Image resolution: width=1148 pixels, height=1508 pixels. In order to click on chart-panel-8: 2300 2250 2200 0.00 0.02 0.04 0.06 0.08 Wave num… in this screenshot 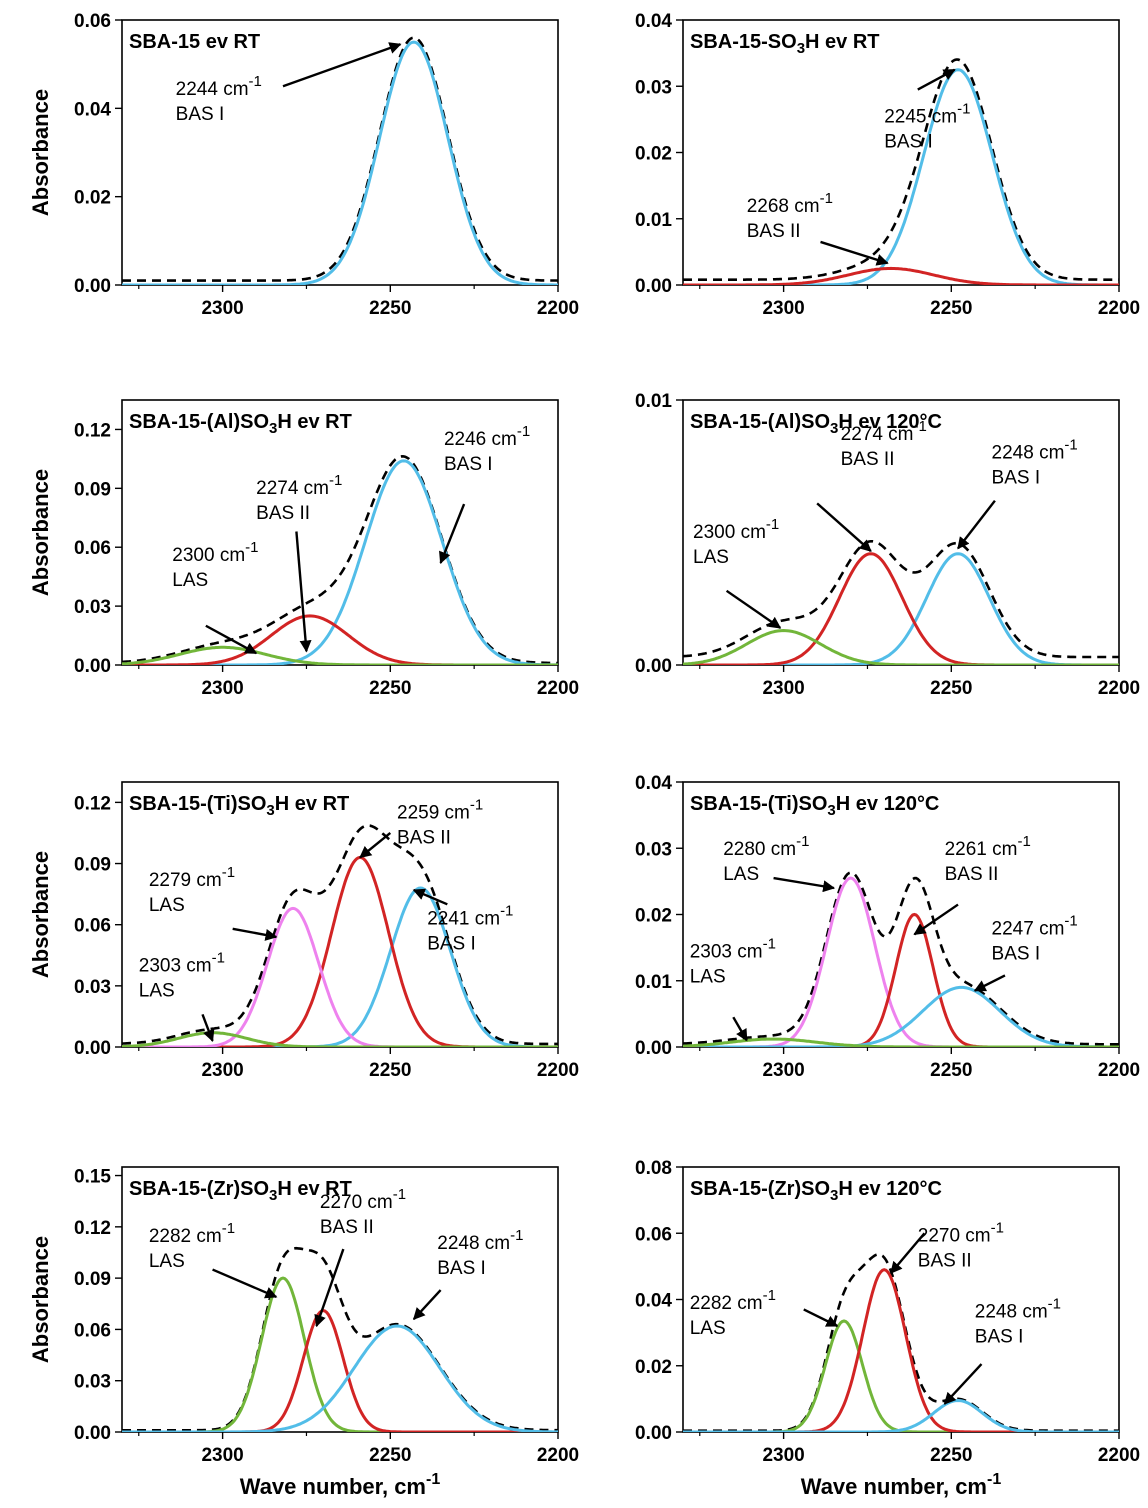, I will do `click(887, 1328)`.